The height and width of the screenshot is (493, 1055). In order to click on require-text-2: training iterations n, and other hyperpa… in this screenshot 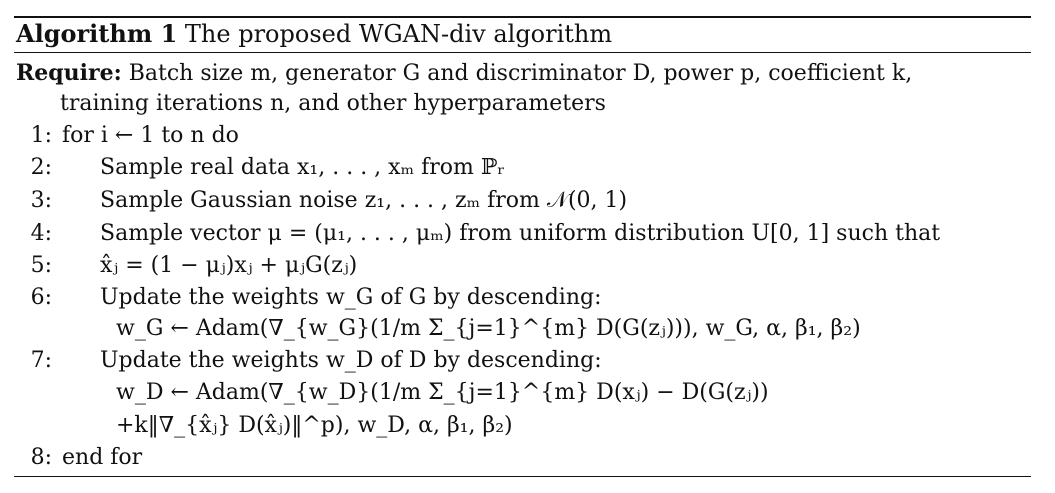, I will do `click(333, 103)`.